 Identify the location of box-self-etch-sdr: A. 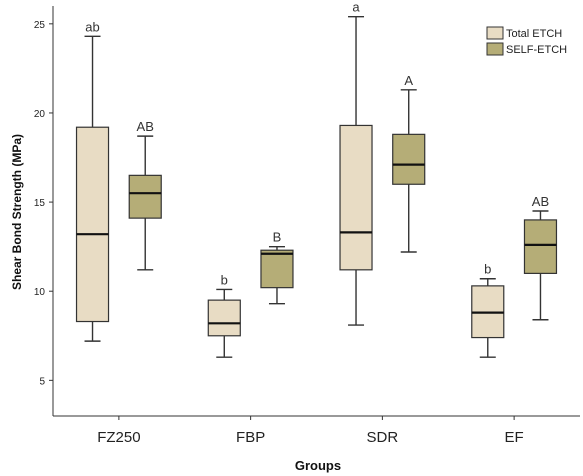
(409, 163).